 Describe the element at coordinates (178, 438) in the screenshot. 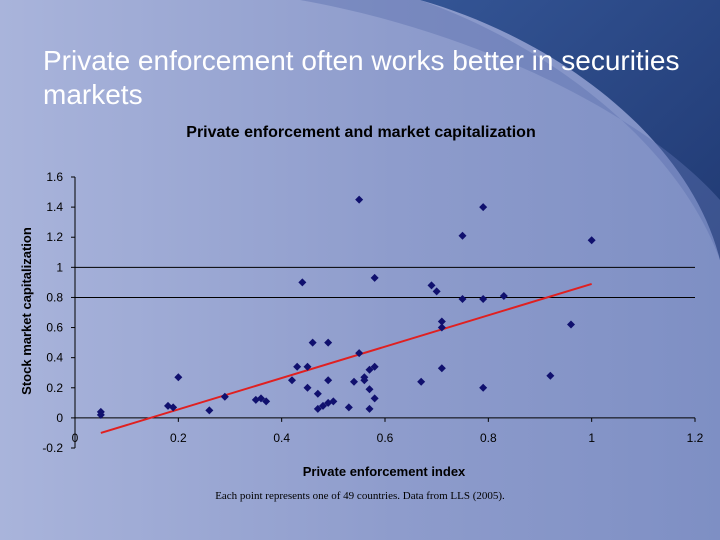

I see `x-tick-label: 0.2` at that location.